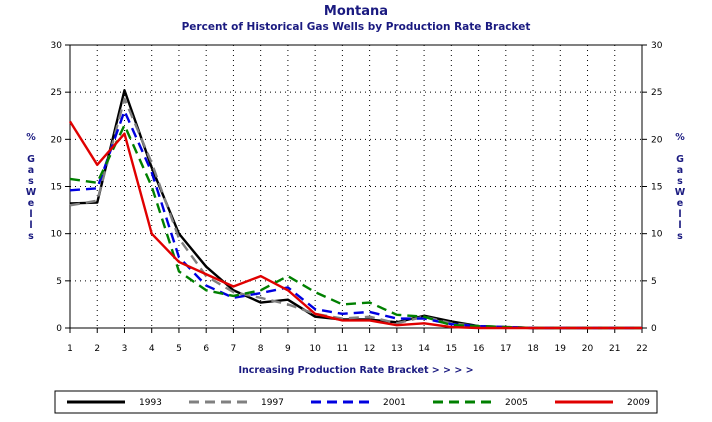 The height and width of the screenshot is (422, 712). I want to click on chart-title: Montana, so click(356, 11).